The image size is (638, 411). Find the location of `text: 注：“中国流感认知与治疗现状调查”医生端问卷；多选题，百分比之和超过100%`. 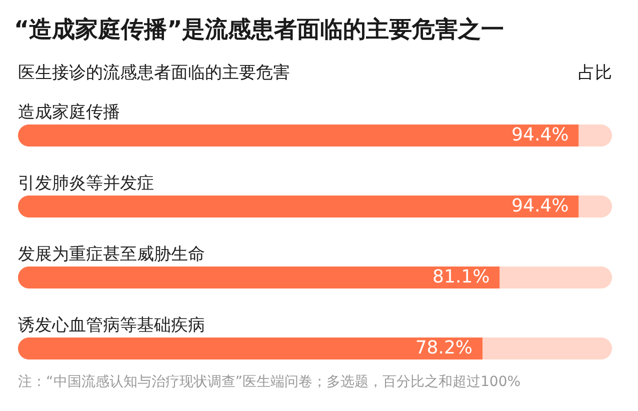

text: 注：“中国流感认知与治疗现状调查”医生端问卷；多选题，百分比之和超过100% is located at coordinates (269, 382).